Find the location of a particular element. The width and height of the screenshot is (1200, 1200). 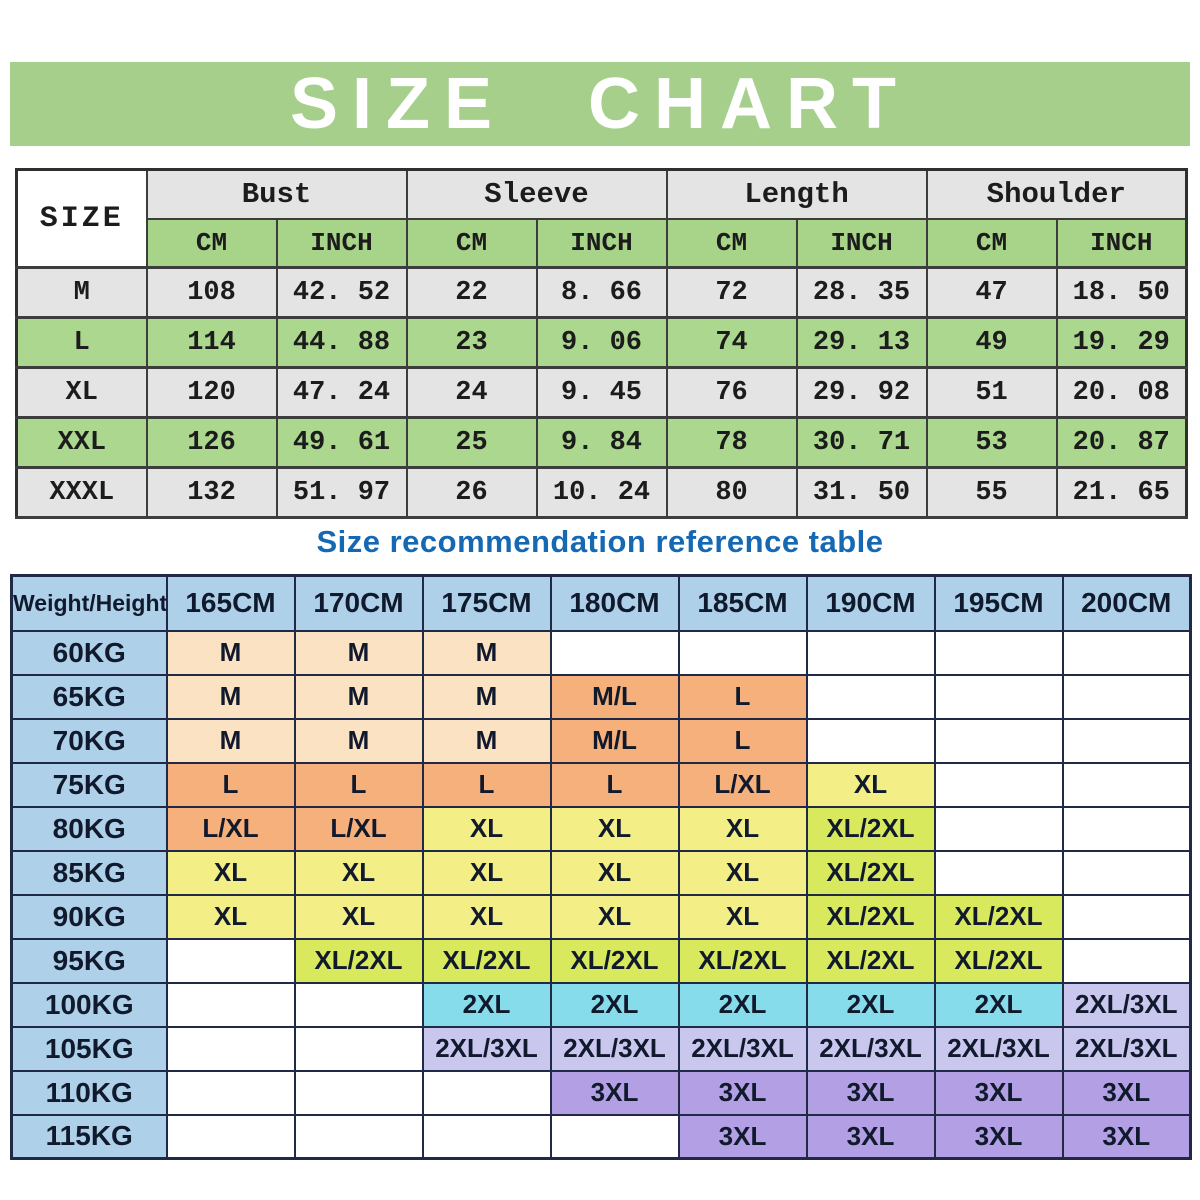

size-measurement-cell: 49 is located at coordinates (991, 342).